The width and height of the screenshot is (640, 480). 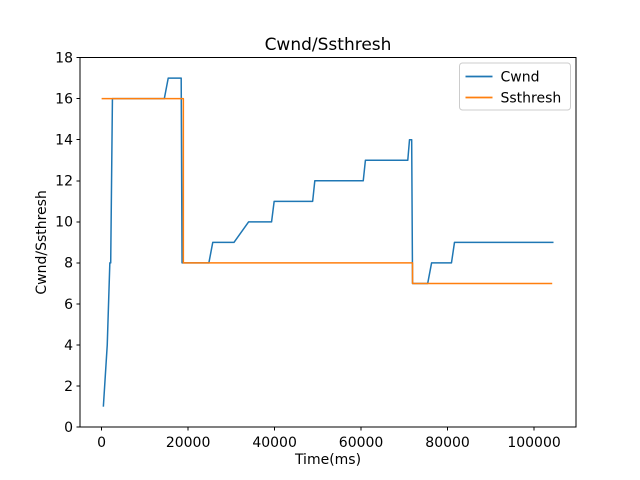 I want to click on y-tick-label: 16, so click(x=64, y=99).